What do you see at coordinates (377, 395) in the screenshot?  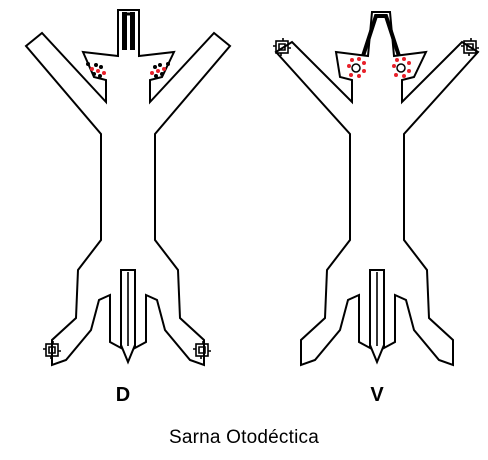 I see `ventral-view-label: V` at bounding box center [377, 395].